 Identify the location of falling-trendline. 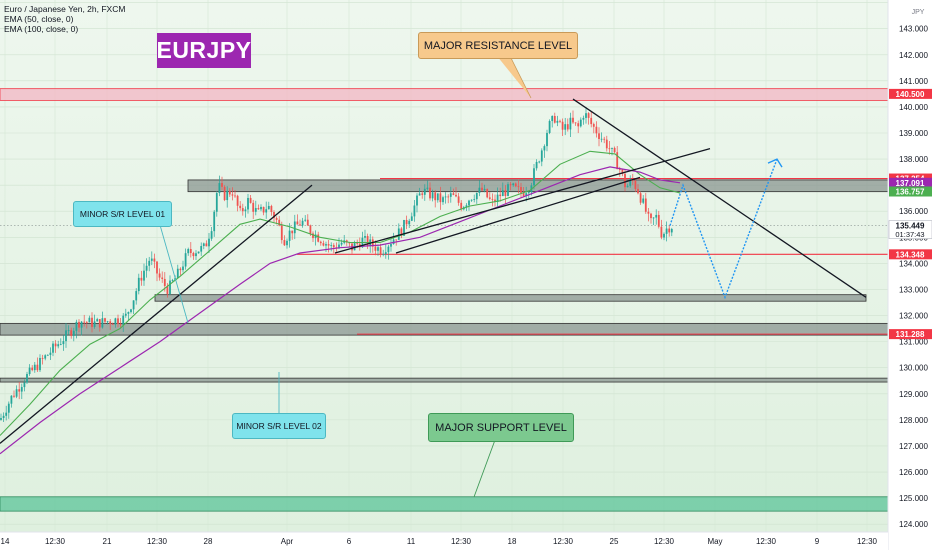
(719, 198).